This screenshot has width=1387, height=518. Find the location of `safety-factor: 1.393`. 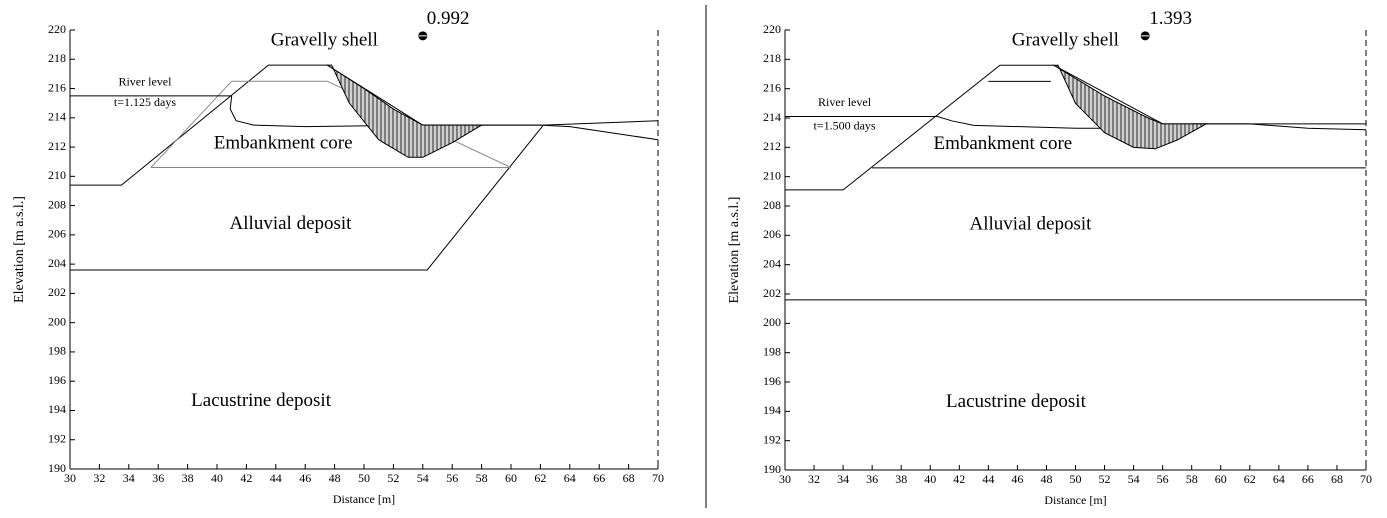

safety-factor: 1.393 is located at coordinates (1170, 18).